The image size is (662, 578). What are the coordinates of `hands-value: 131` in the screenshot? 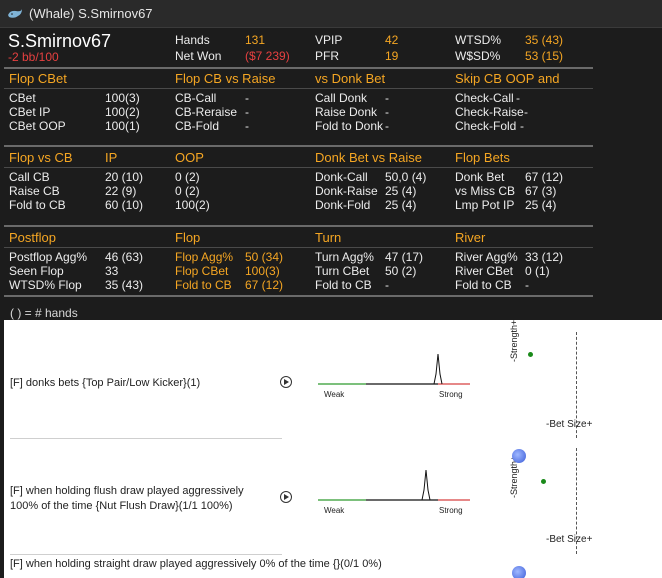 It's located at (255, 40).